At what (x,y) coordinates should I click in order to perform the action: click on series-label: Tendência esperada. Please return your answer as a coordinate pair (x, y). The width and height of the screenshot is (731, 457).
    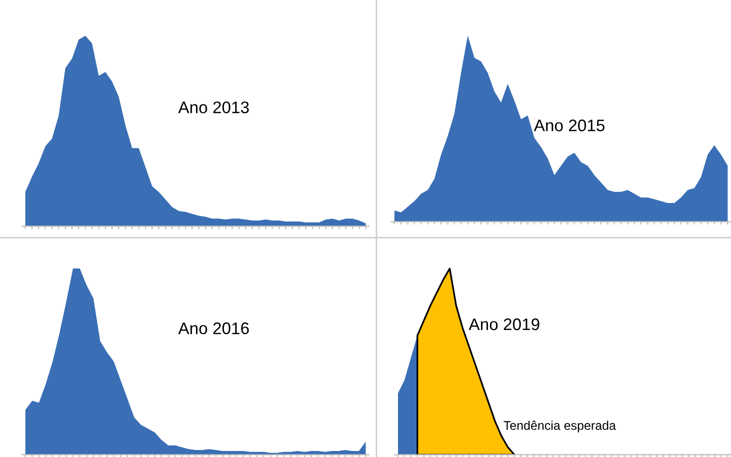
    Looking at the image, I should click on (560, 426).